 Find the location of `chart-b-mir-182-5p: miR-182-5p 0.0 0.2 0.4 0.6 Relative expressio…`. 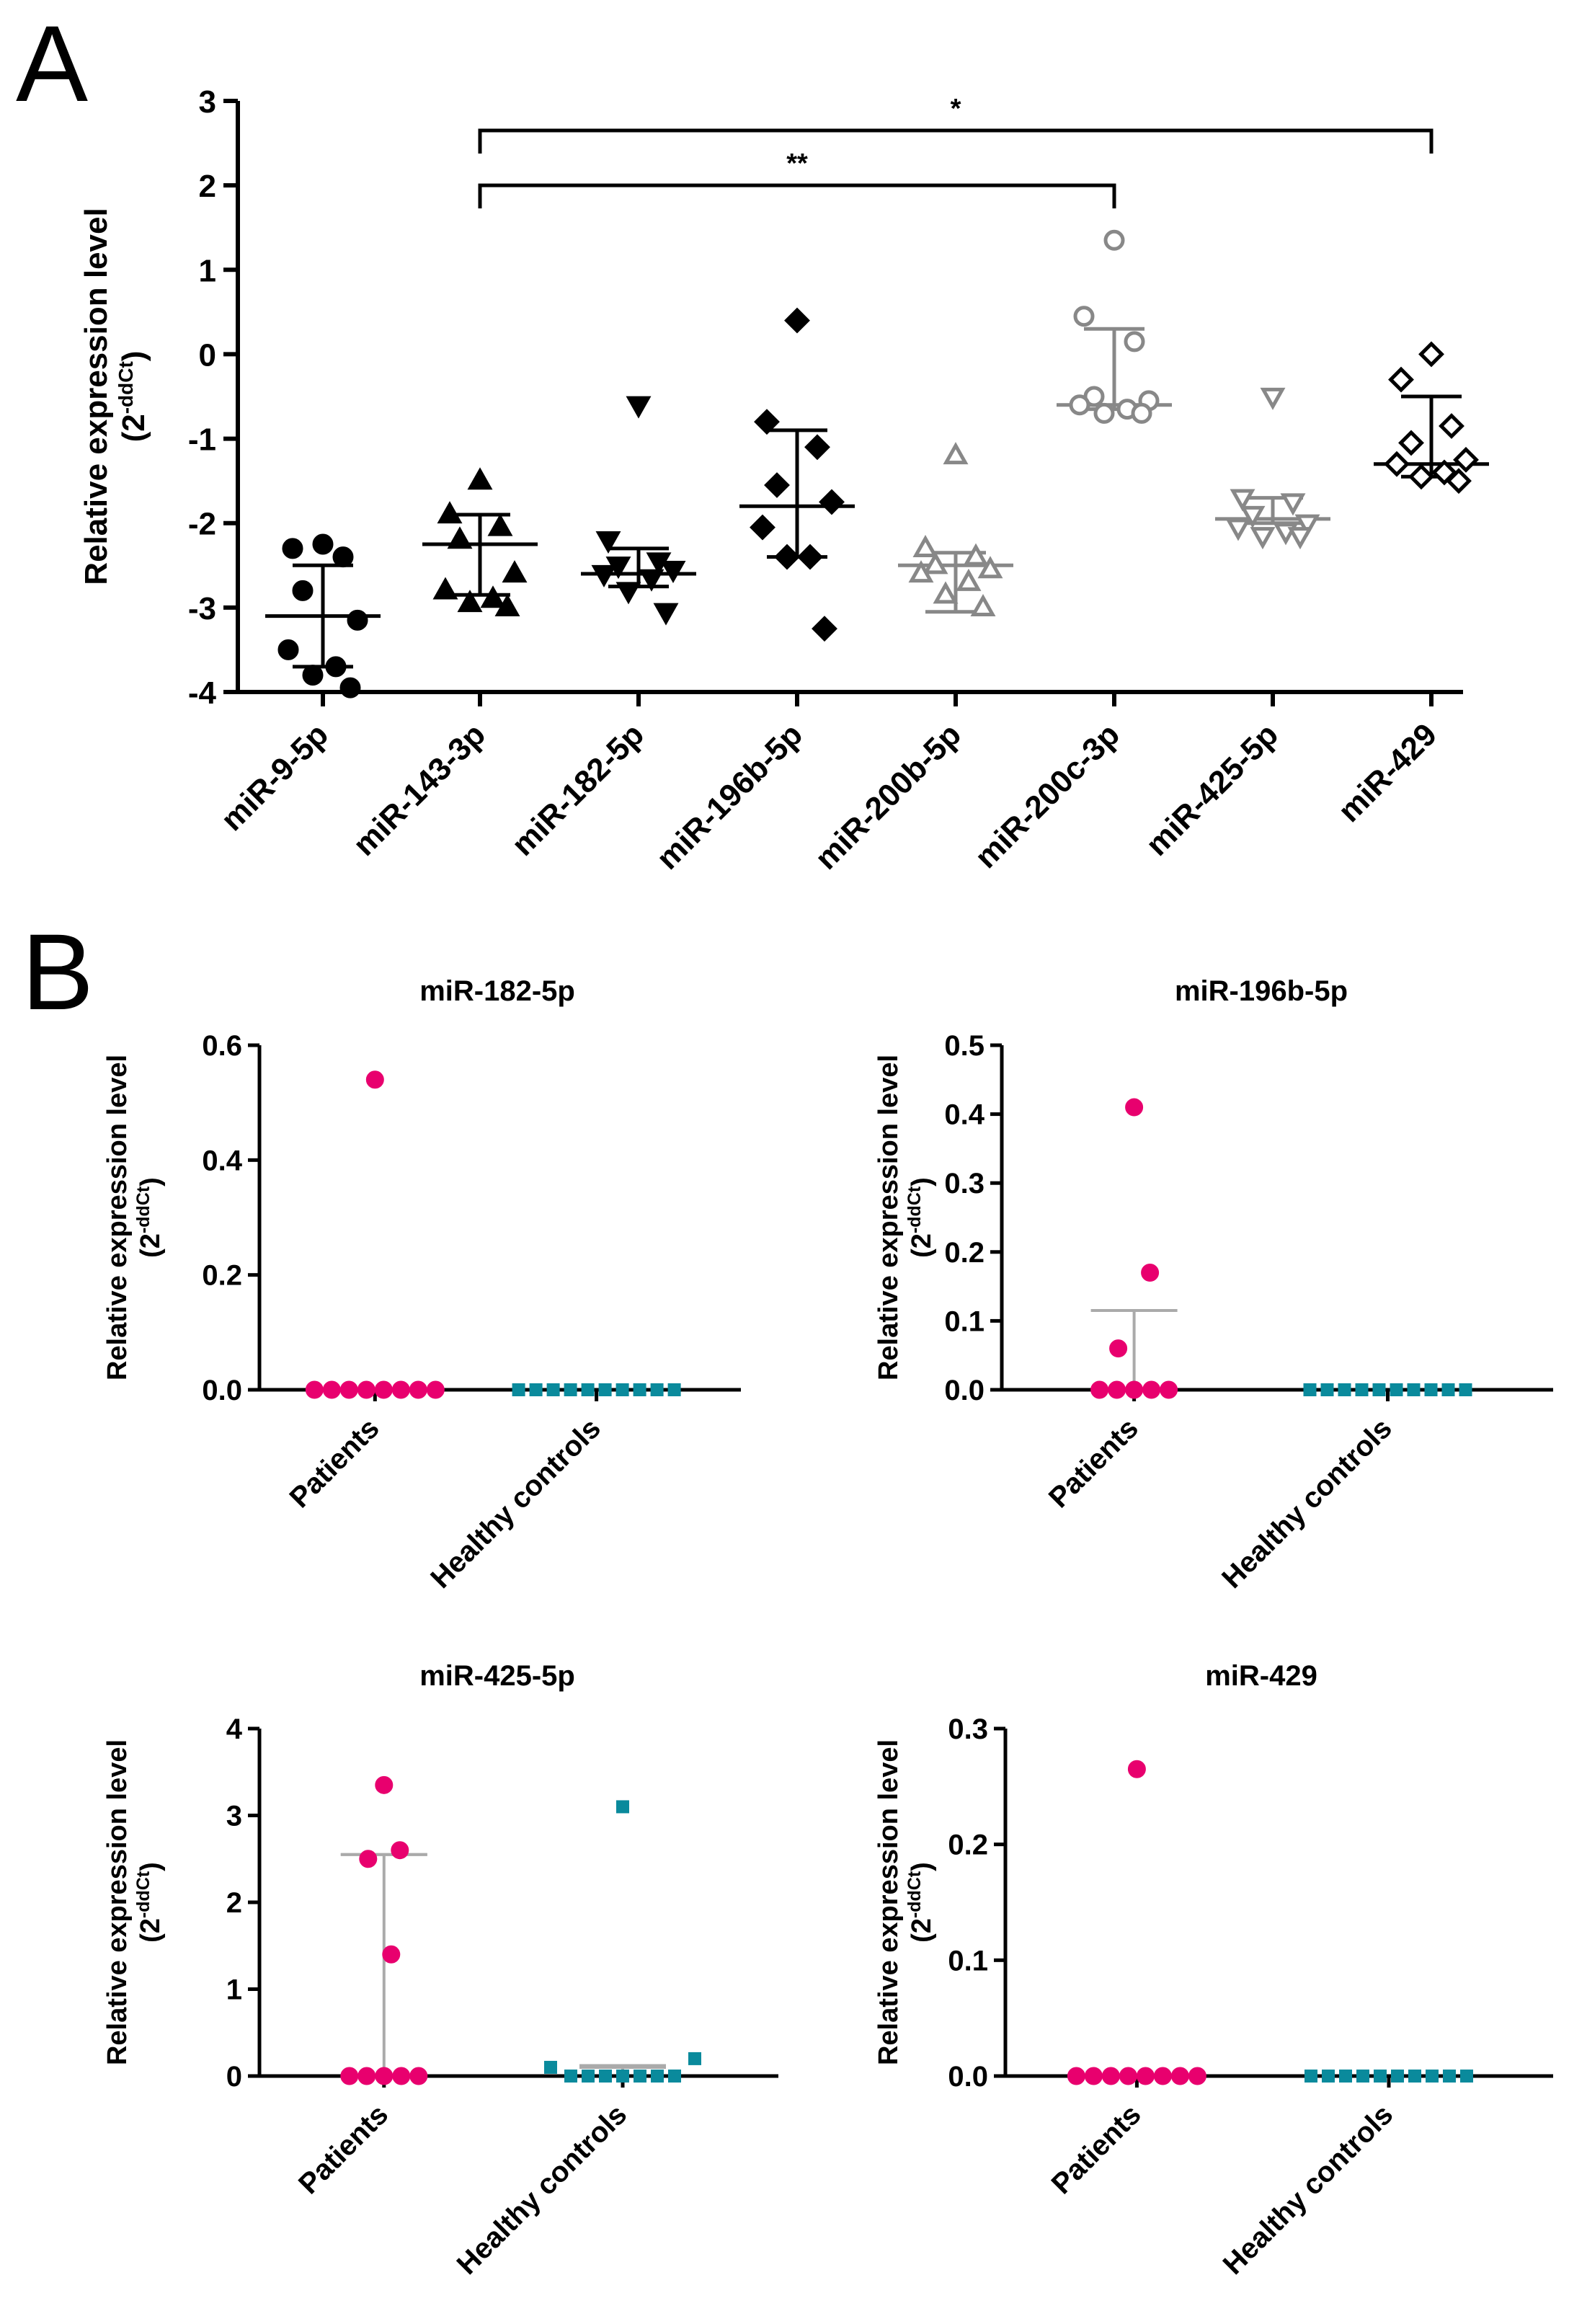

chart-b-mir-182-5p: miR-182-5p 0.0 0.2 0.4 0.6 Relative expressio… is located at coordinates (421, 1285).